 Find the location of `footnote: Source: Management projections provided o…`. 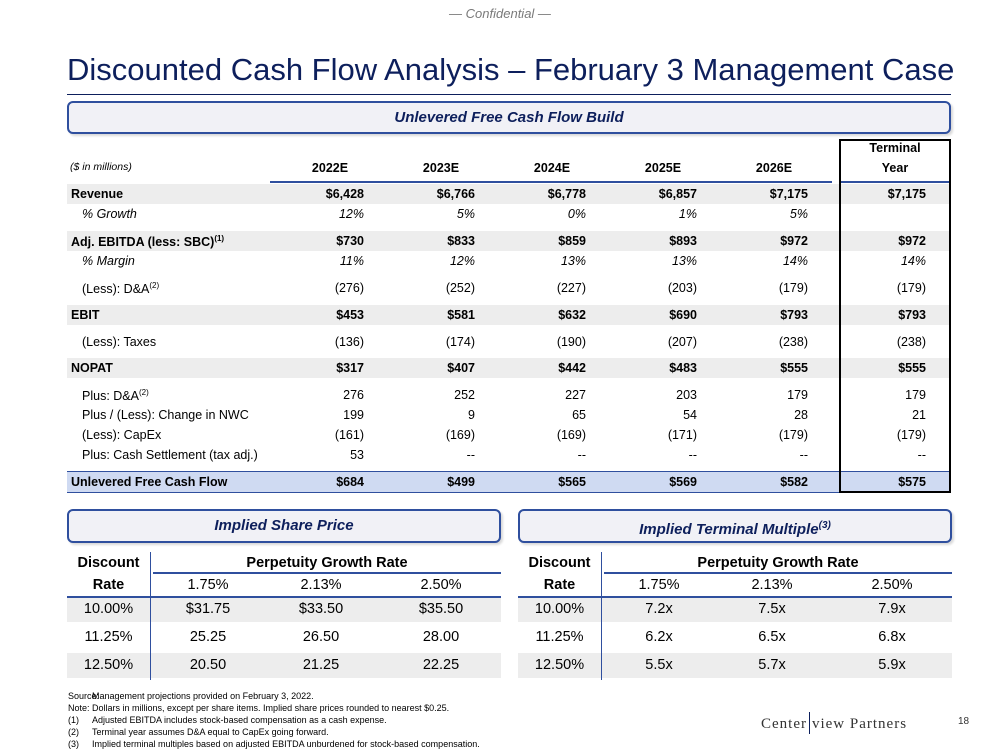

footnote: Source: Management projections provided o… is located at coordinates (308, 696).